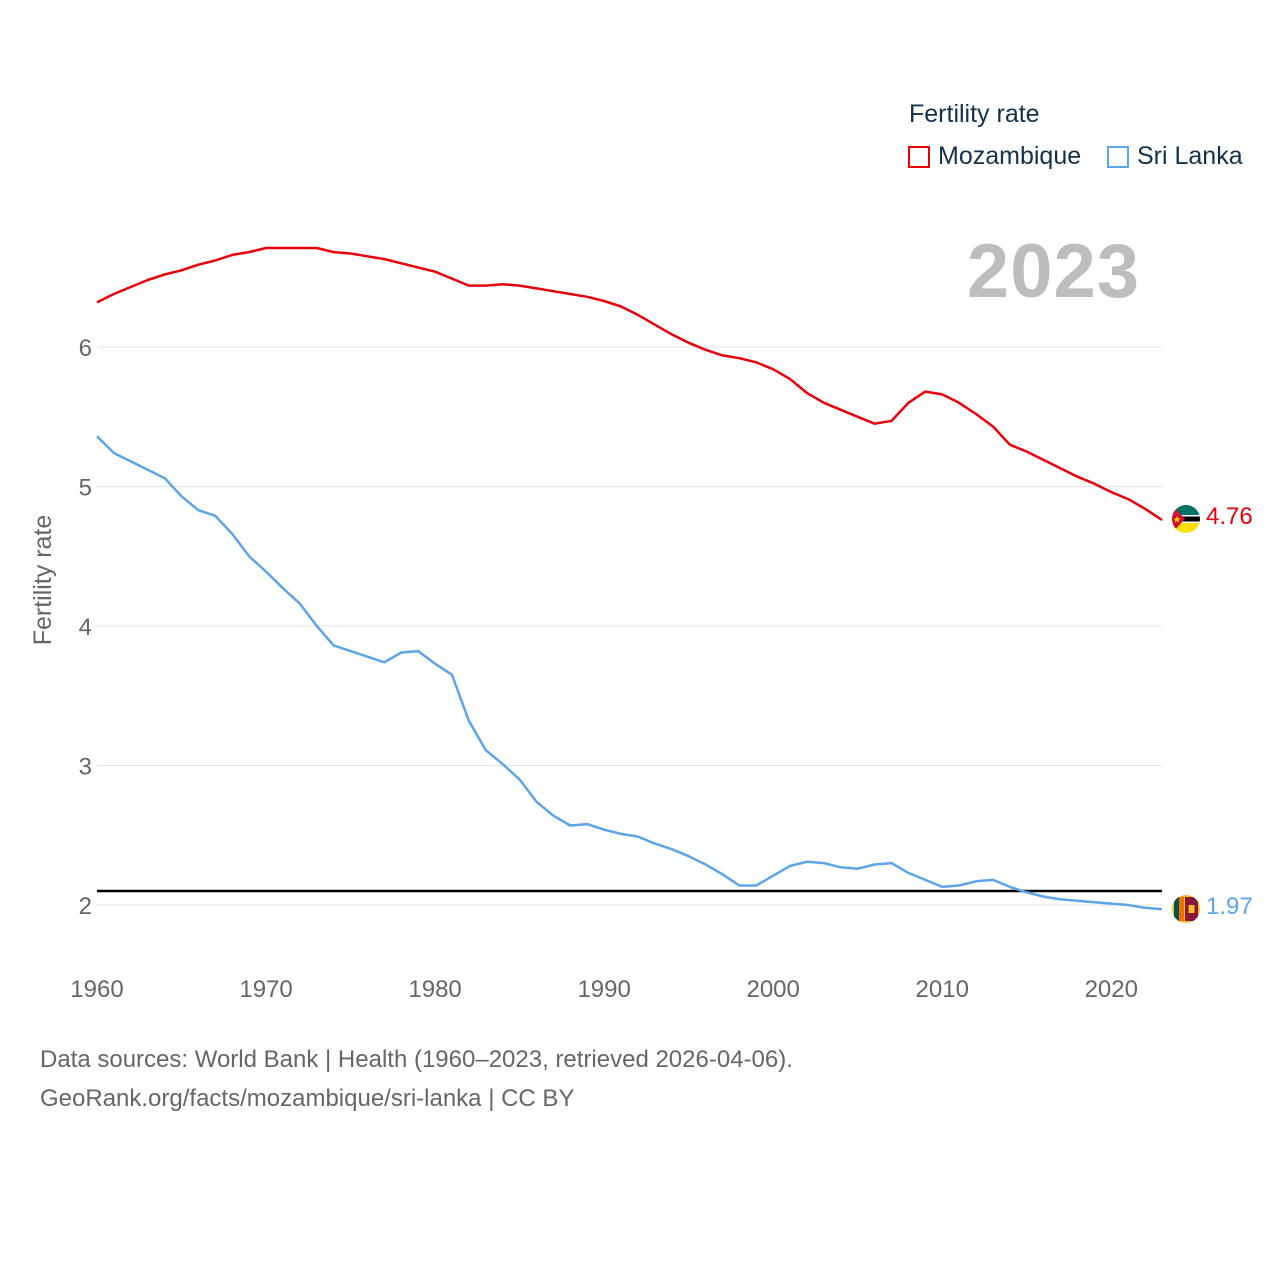  What do you see at coordinates (919, 156) in the screenshot?
I see `legend-swatch-mozambique` at bounding box center [919, 156].